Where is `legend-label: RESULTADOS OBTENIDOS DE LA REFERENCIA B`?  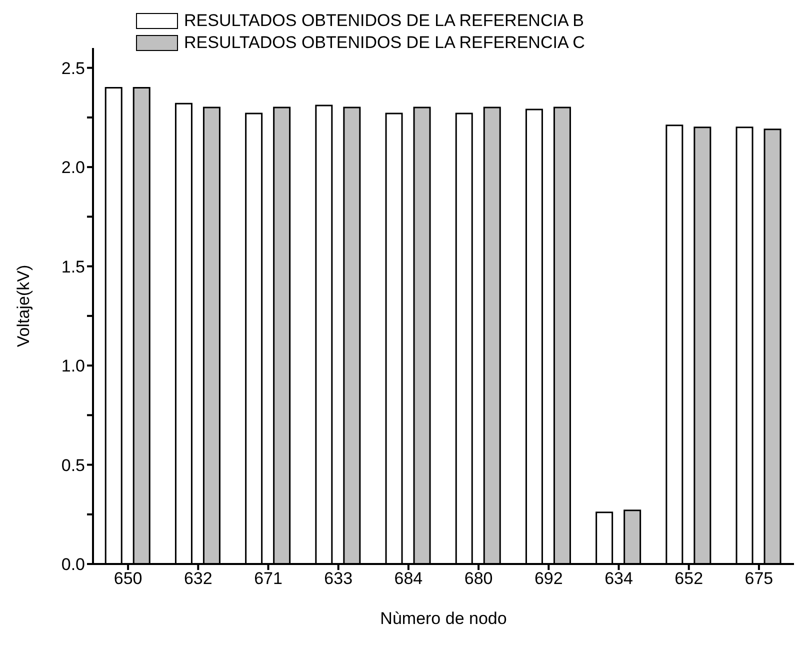
legend-label: RESULTADOS OBTENIDOS DE LA REFERENCIA B is located at coordinates (384, 21).